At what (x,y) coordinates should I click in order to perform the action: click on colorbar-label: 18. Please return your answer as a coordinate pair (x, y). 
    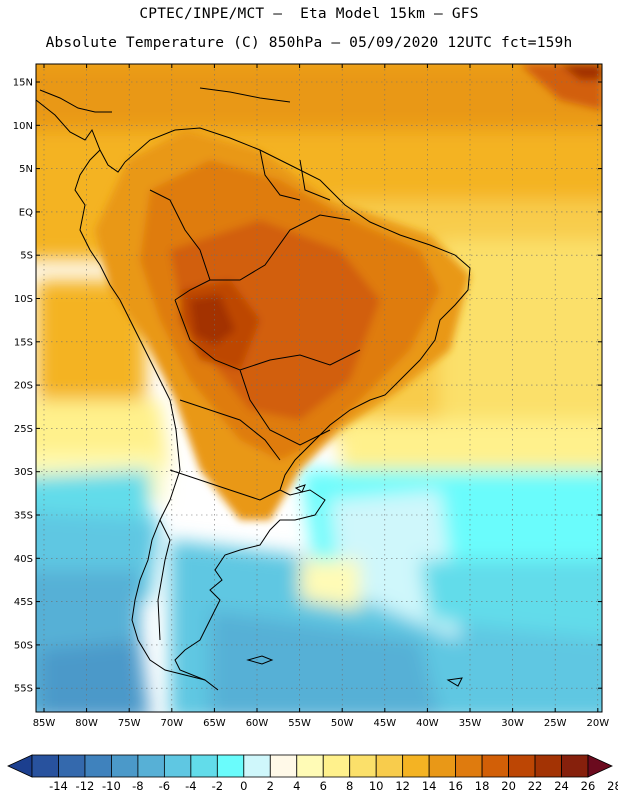
    Looking at the image, I should click on (482, 786).